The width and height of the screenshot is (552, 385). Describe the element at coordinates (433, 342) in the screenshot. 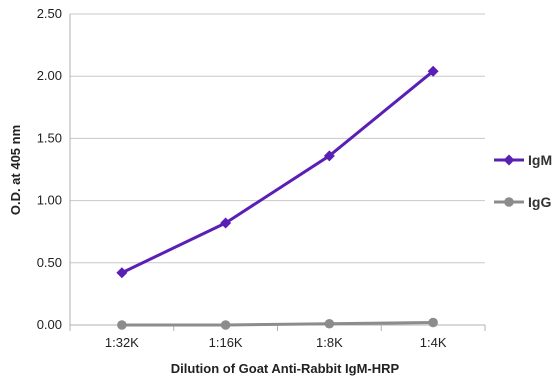

I see `x-tick-label: 1:4K` at that location.